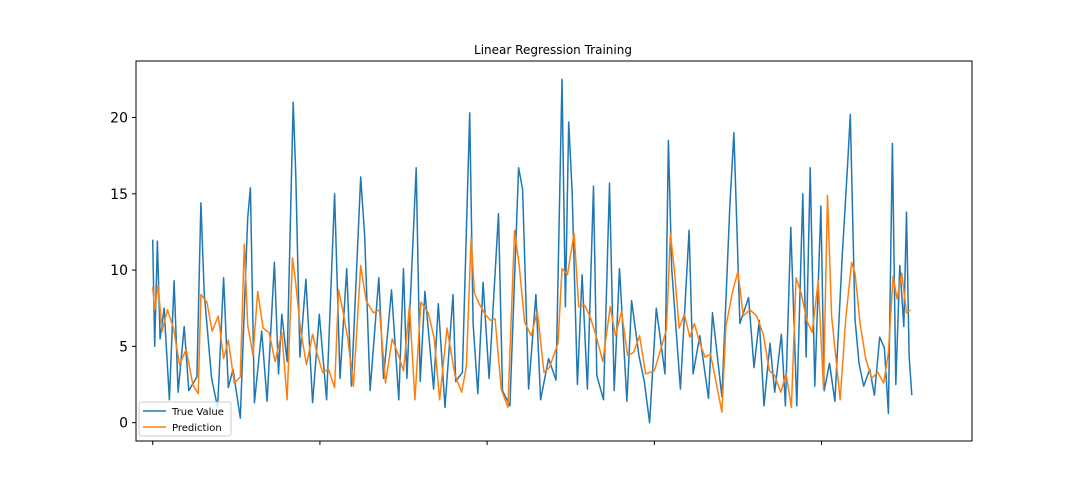  Describe the element at coordinates (123, 424) in the screenshot. I see `y-tick-label: 0` at that location.